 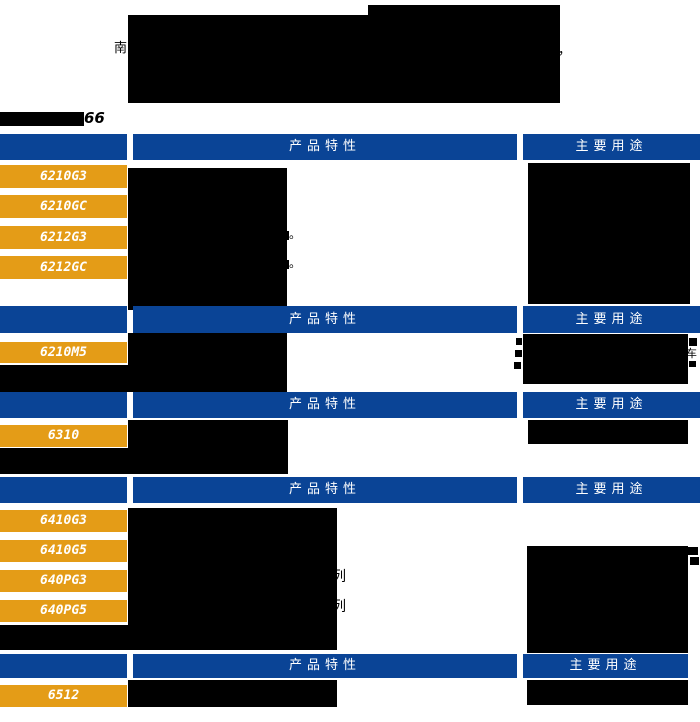 What do you see at coordinates (63, 267) in the screenshot?
I see `product-cell-6212GC: 6212GC` at bounding box center [63, 267].